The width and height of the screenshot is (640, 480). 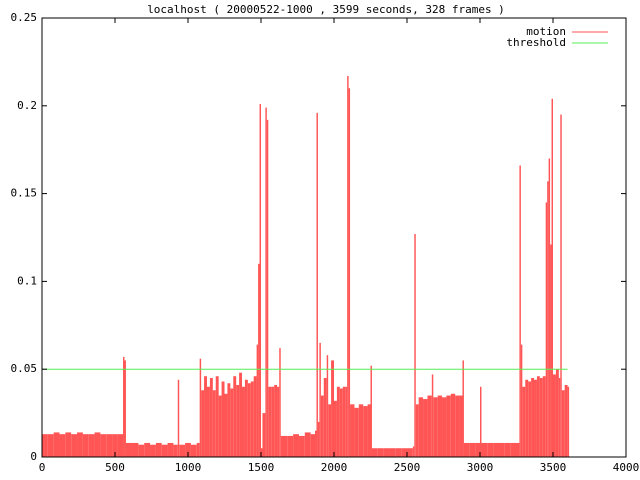 I want to click on y-tick-label: 0.05, so click(x=24, y=368).